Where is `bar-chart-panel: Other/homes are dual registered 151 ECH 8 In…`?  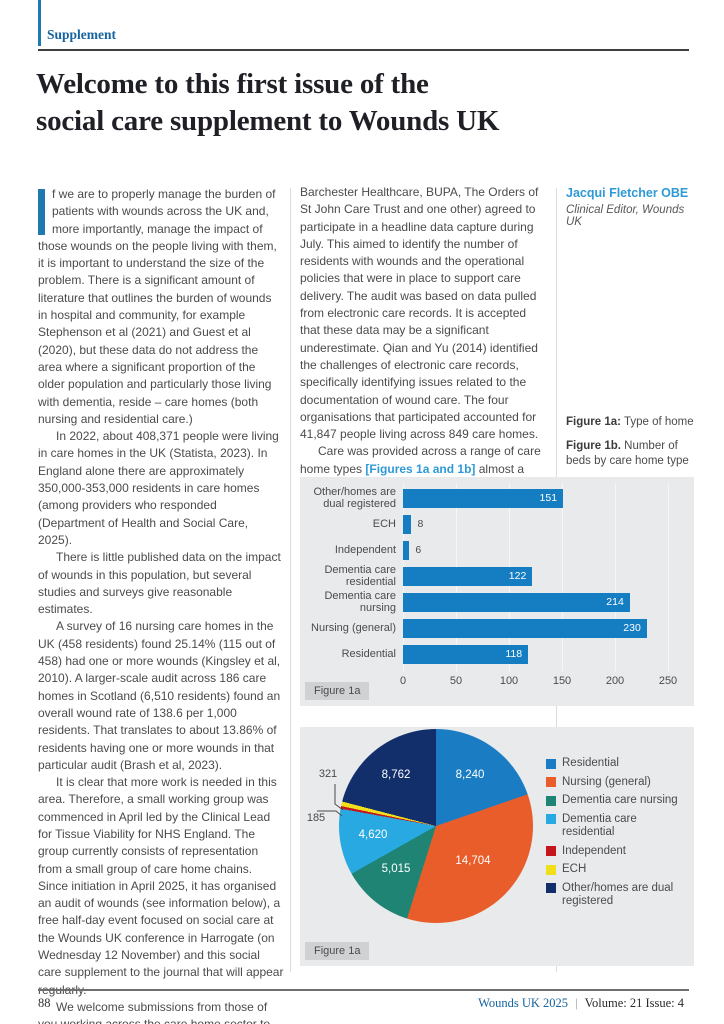
bar-chart-panel: Other/homes are dual registered 151 ECH 8 In… is located at coordinates (497, 591).